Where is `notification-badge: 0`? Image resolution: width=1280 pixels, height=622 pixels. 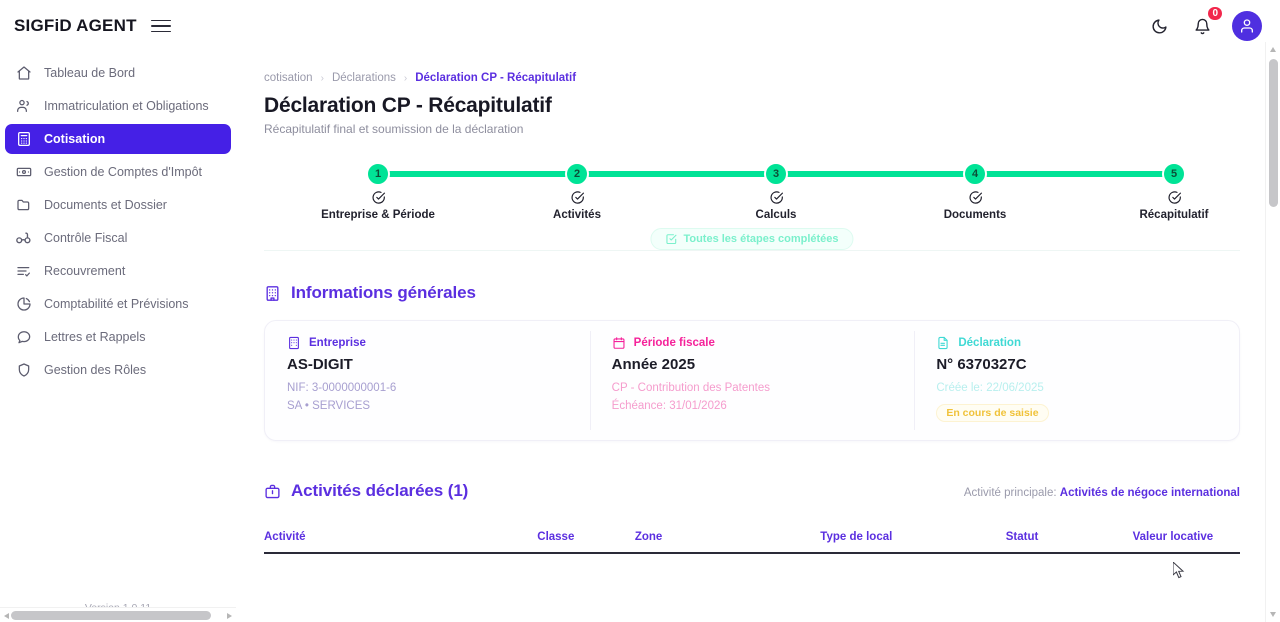 notification-badge: 0 is located at coordinates (1215, 13).